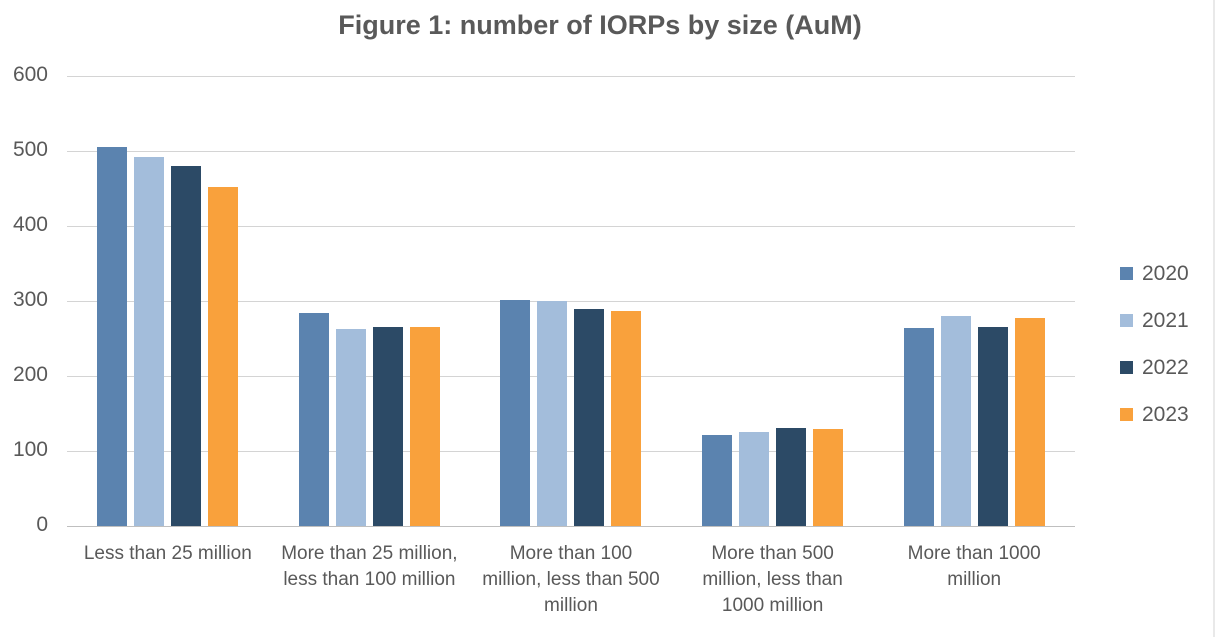 The image size is (1225, 637). What do you see at coordinates (600, 25) in the screenshot?
I see `chart-title: Figure 1: number of IORPs by size (AuM)` at bounding box center [600, 25].